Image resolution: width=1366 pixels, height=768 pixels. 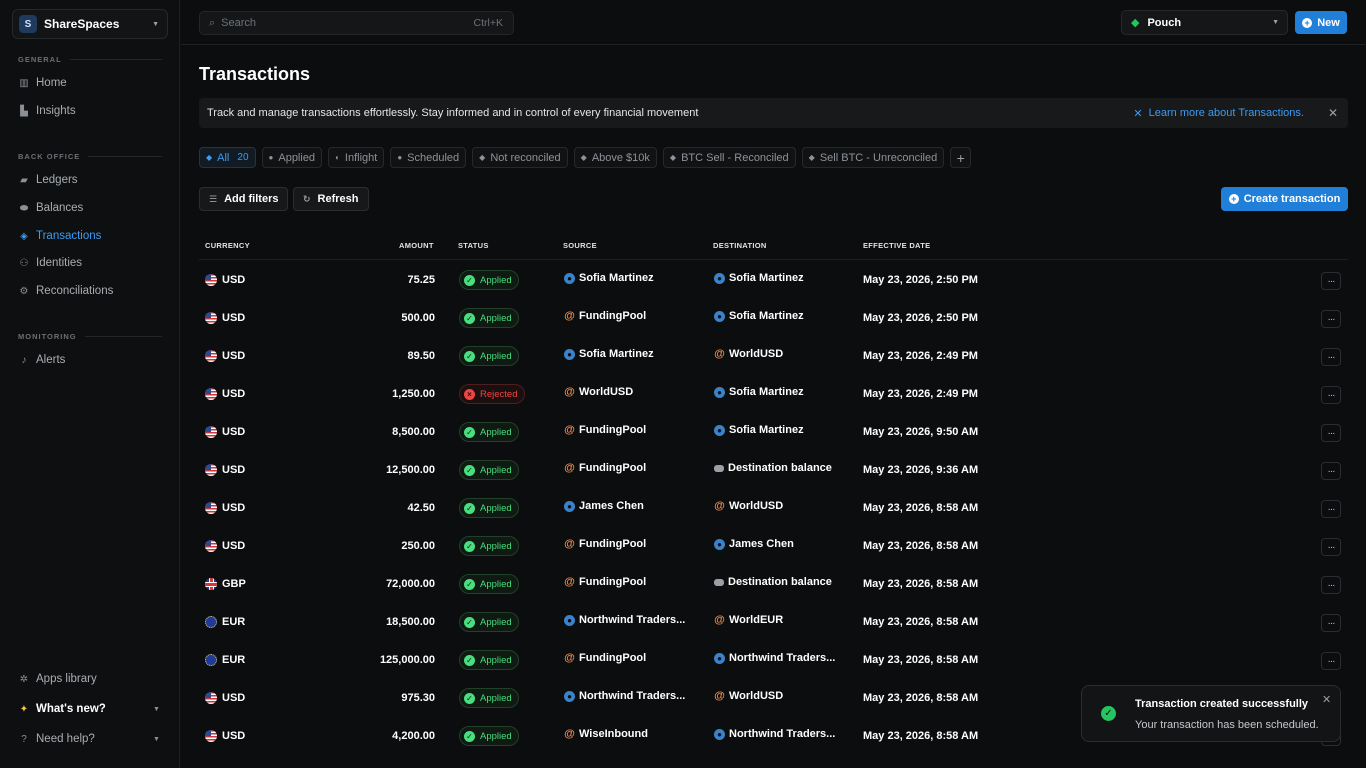 What do you see at coordinates (1218, 113) in the screenshot?
I see `learn-more-link: ✕ Learn more about Transactions.` at bounding box center [1218, 113].